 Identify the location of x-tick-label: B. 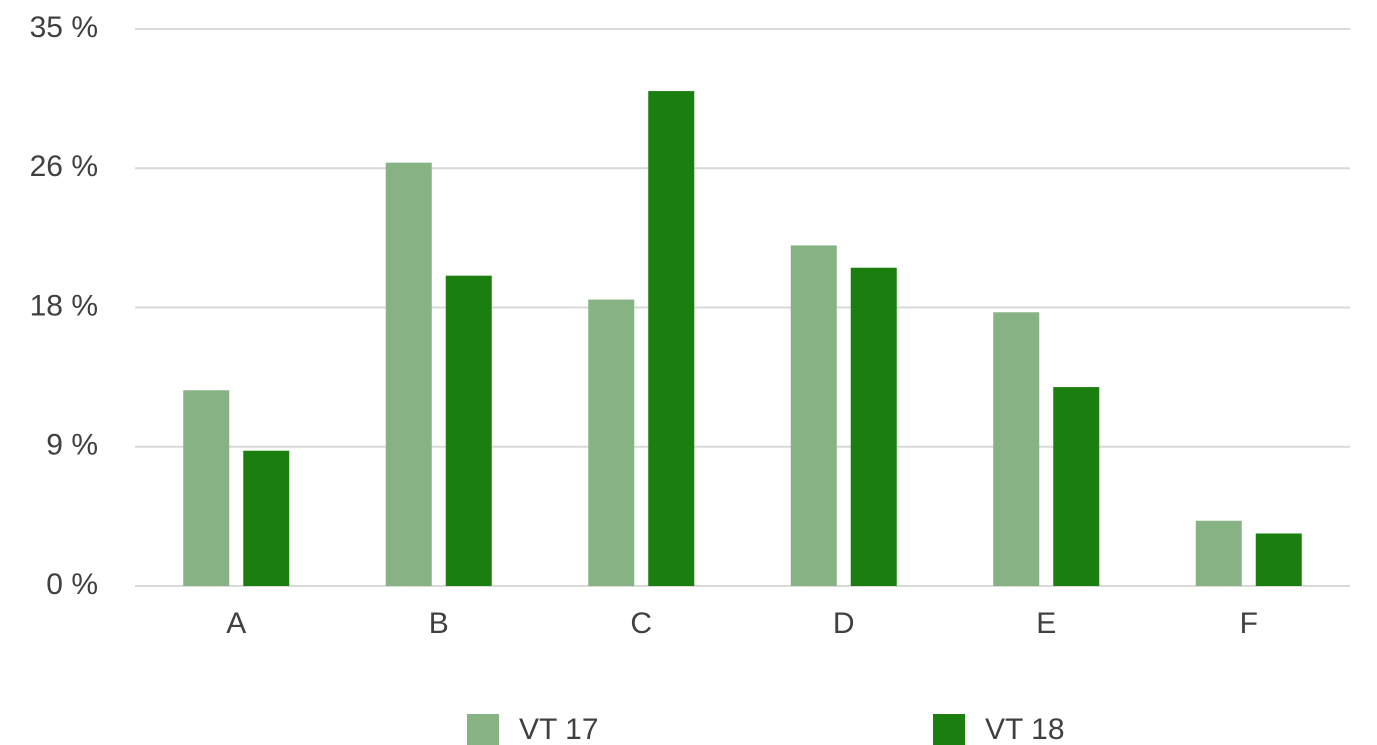
(439, 623).